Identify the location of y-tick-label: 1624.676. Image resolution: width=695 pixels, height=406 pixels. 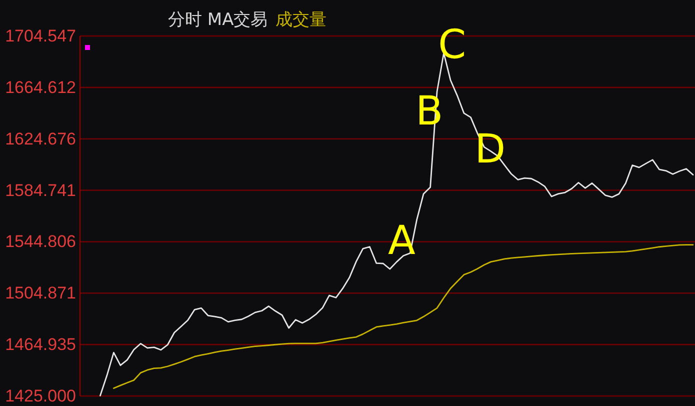
(40, 138).